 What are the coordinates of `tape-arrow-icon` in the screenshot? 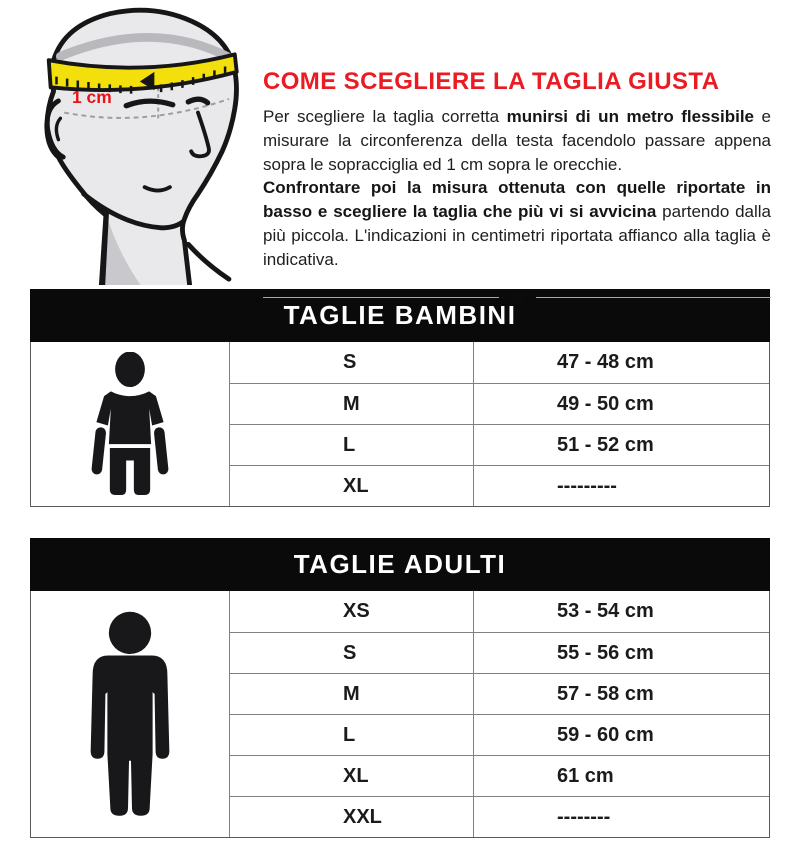 It's located at (147, 81).